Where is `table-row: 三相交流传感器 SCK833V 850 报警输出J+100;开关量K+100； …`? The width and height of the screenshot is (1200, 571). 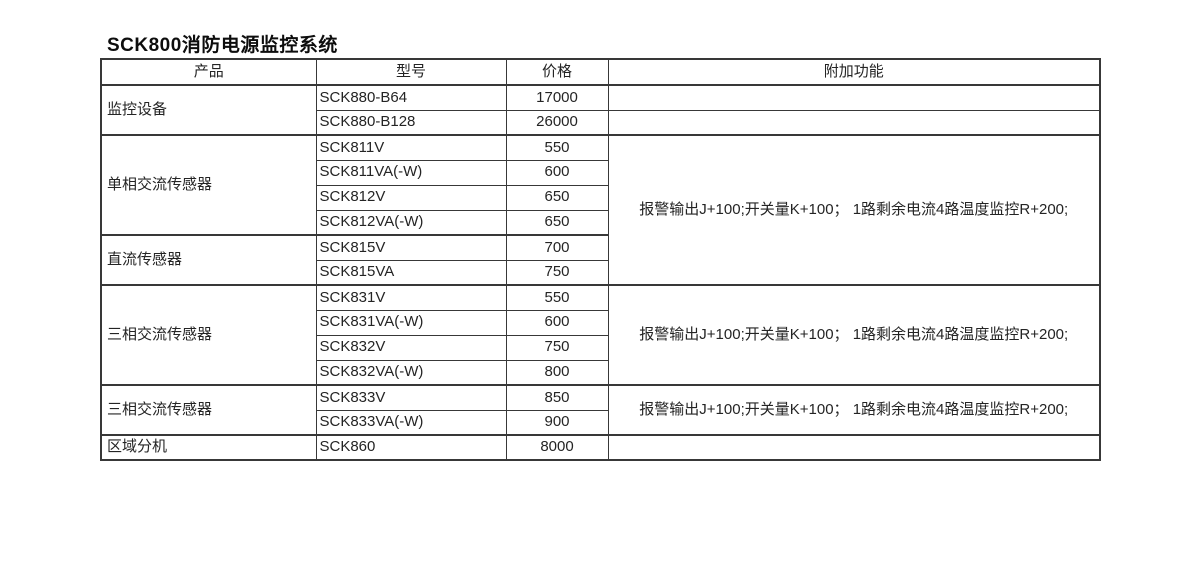
table-row: 三相交流传感器 SCK833V 850 报警输出J+100;开关量K+100； … is located at coordinates (600, 410).